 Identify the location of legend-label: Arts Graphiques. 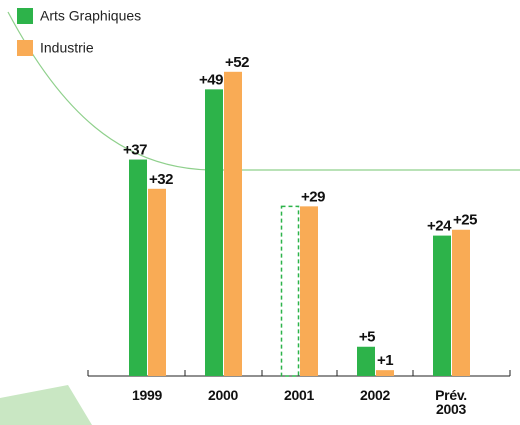
(90, 16).